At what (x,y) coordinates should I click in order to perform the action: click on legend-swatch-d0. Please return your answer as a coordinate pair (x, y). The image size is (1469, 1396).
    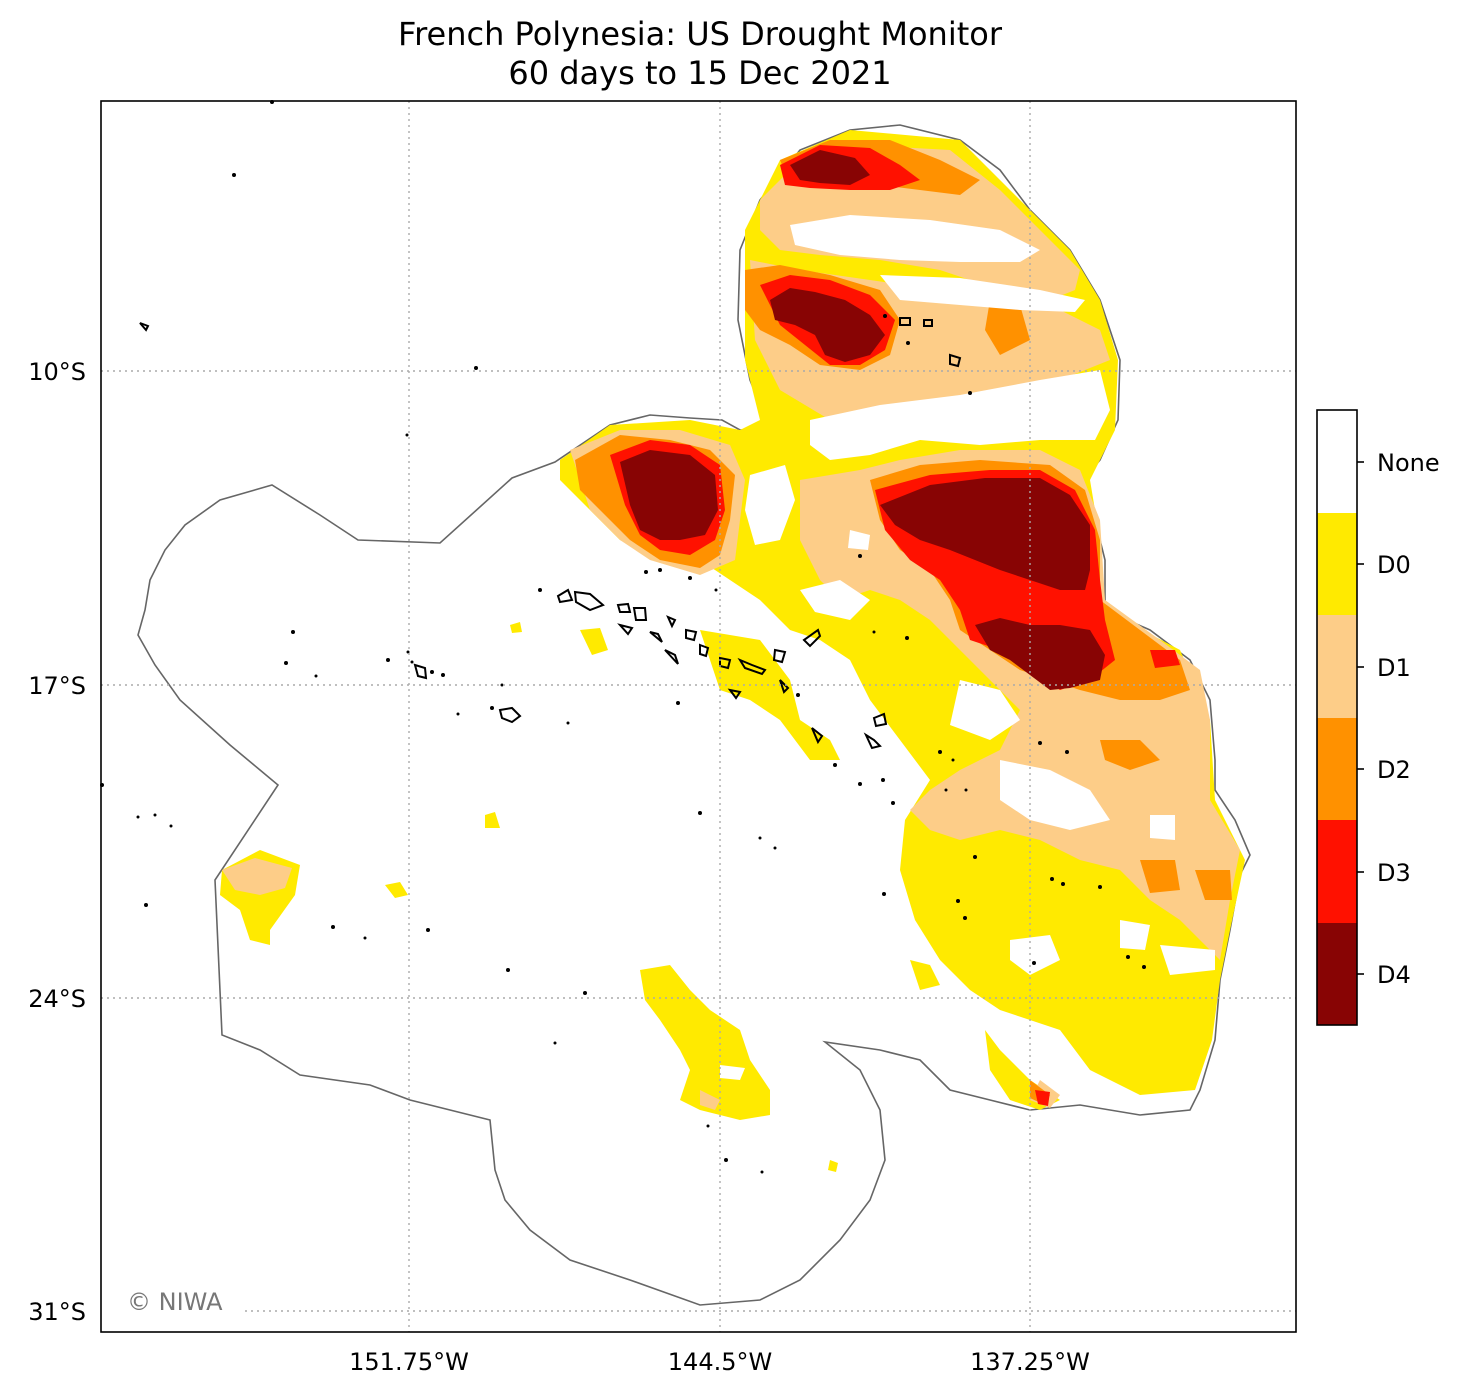
    Looking at the image, I should click on (1337, 564).